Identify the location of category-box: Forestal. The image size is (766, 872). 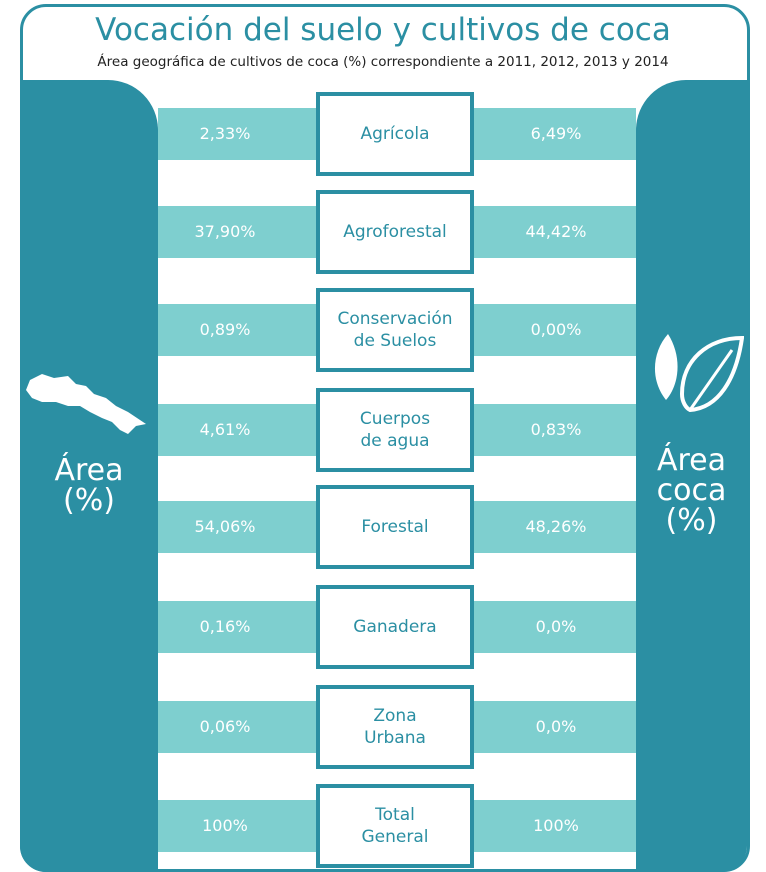
(395, 527).